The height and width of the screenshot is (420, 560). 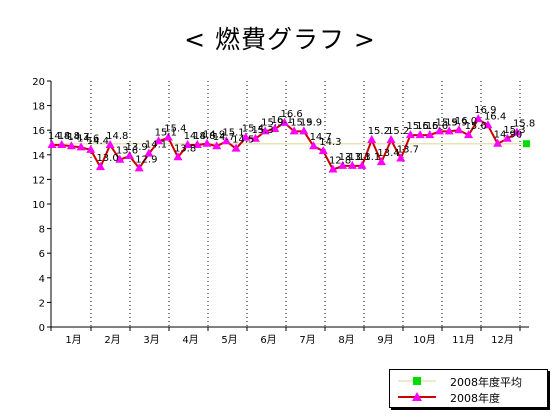 I want to click on legend-label-2008: 2008年度, so click(x=475, y=398).